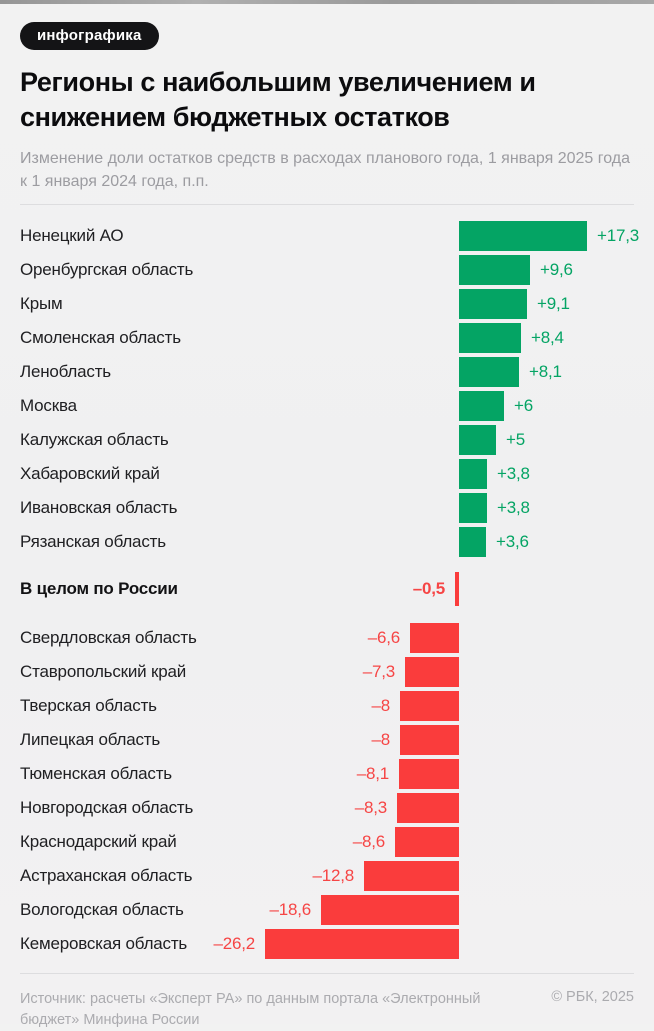 The height and width of the screenshot is (1031, 654). What do you see at coordinates (327, 542) in the screenshot?
I see `chart-row: Рязанская область +3,6` at bounding box center [327, 542].